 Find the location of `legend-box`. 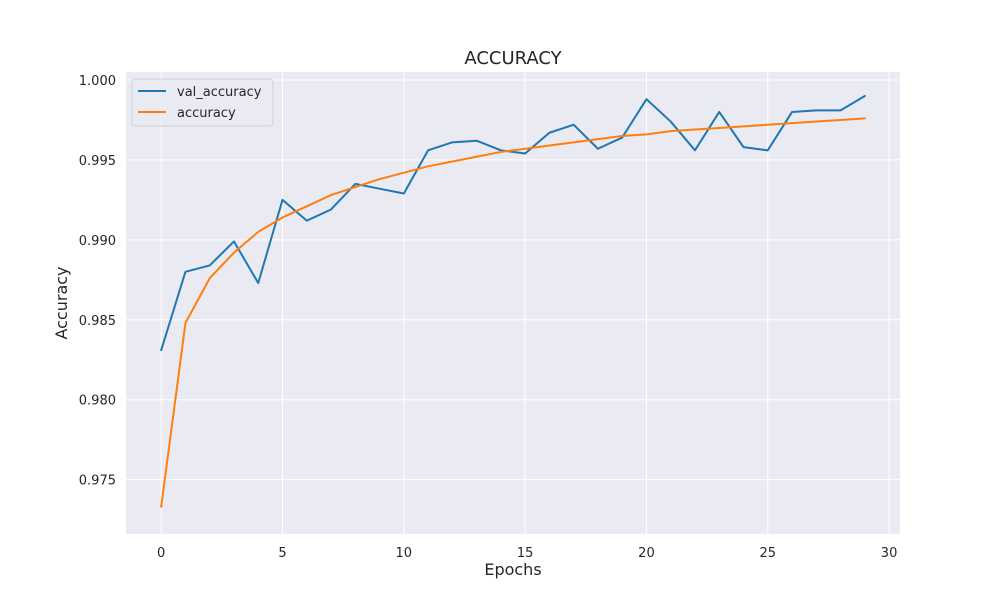

legend-box is located at coordinates (202, 102).